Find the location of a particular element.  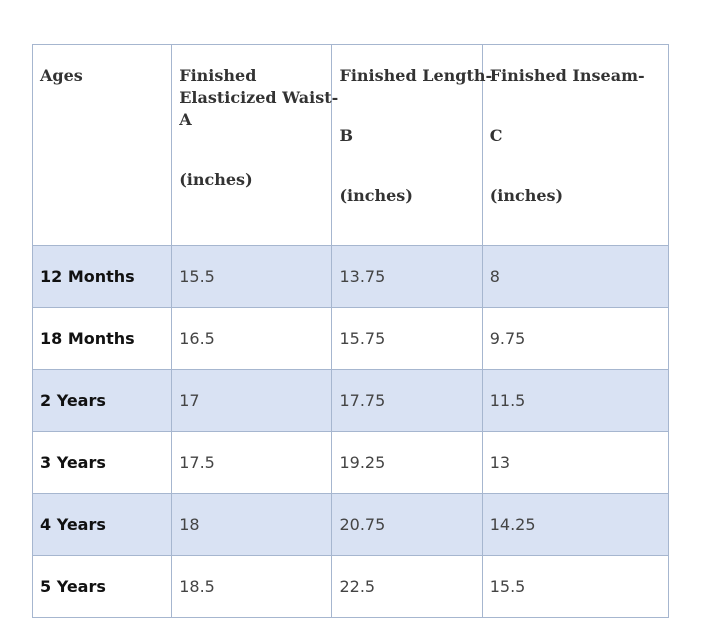

inseam-cell: 13 is located at coordinates (575, 462).